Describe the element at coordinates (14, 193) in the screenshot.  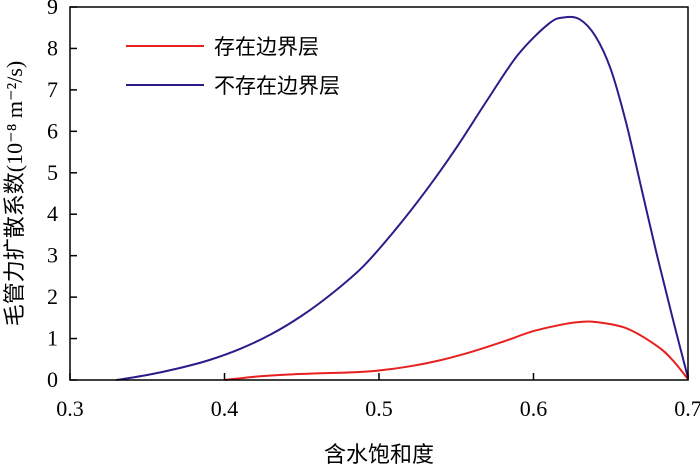
I see `y-axis-title: 毛管力扩散系数(10⁻⁸ m⁻²/s)` at that location.